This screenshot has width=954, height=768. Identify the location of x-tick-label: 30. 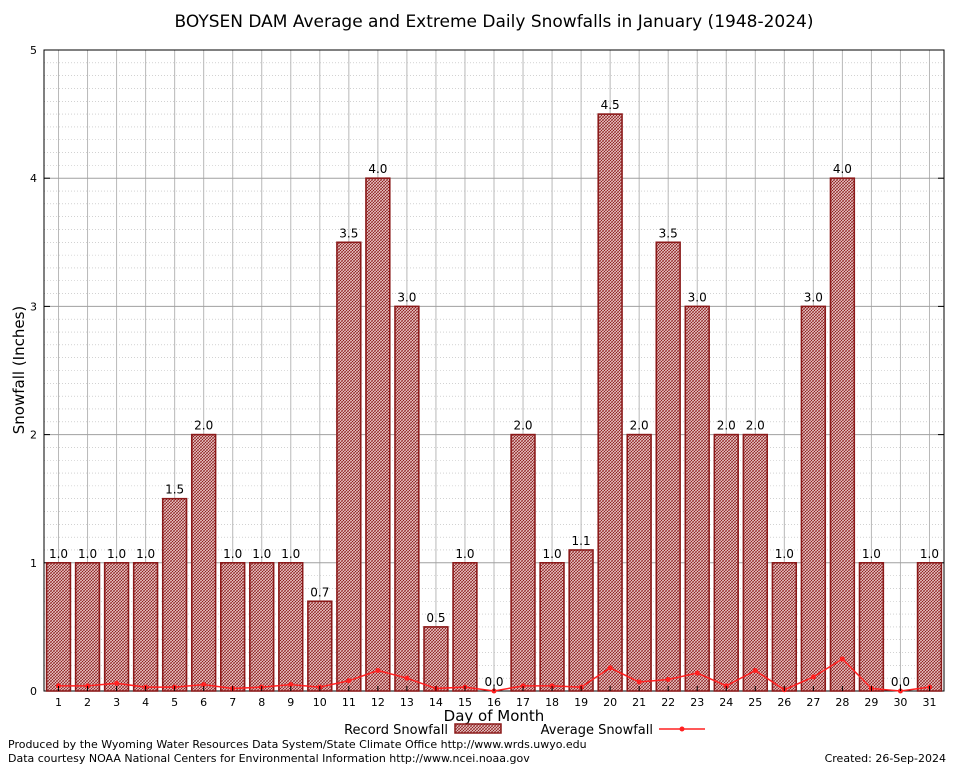
(900, 702).